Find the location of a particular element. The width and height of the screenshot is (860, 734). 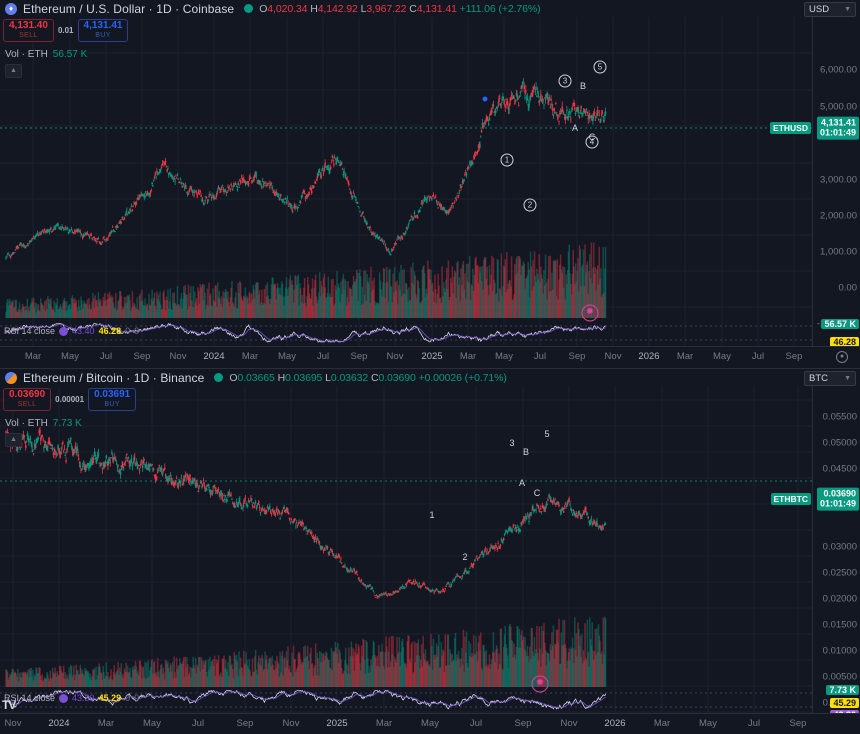

buy-sell-panel-ethbtc: 0.03690 SELL 0.00001 0.03691 BUY is located at coordinates (70, 399).